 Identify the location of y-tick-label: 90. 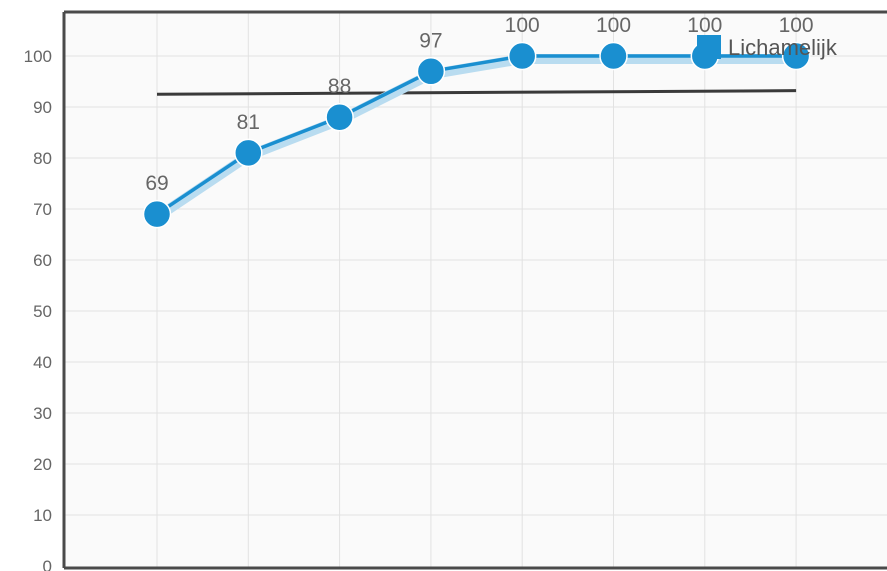
(42, 107).